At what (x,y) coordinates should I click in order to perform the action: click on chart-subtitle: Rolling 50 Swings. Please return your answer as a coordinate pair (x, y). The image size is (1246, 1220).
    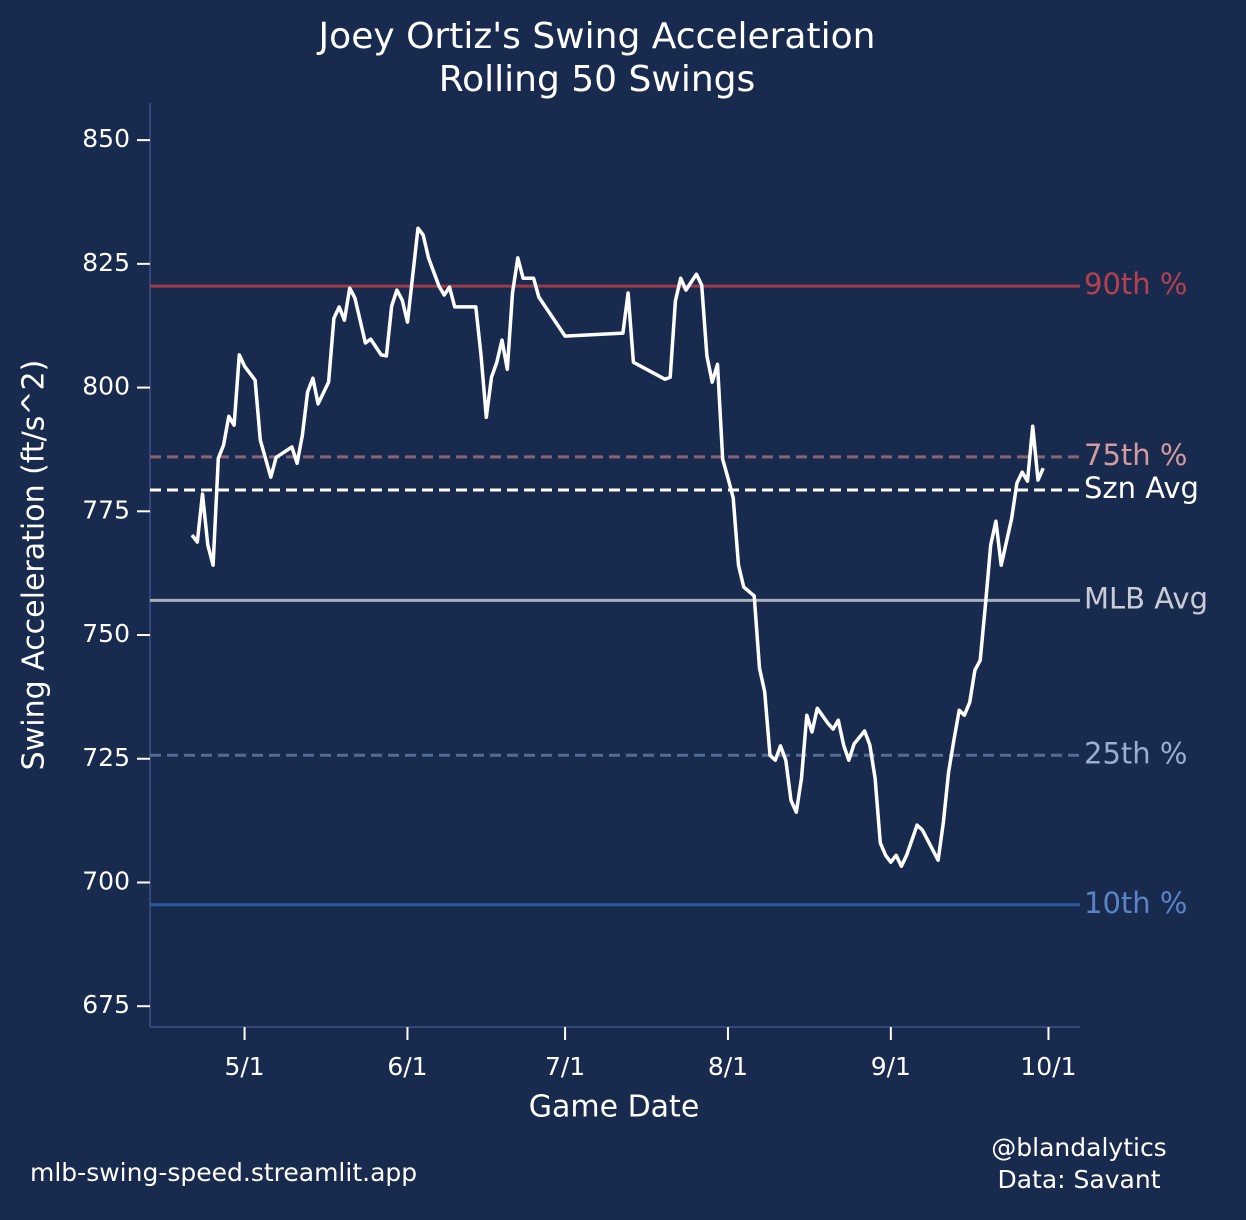
    Looking at the image, I should click on (597, 79).